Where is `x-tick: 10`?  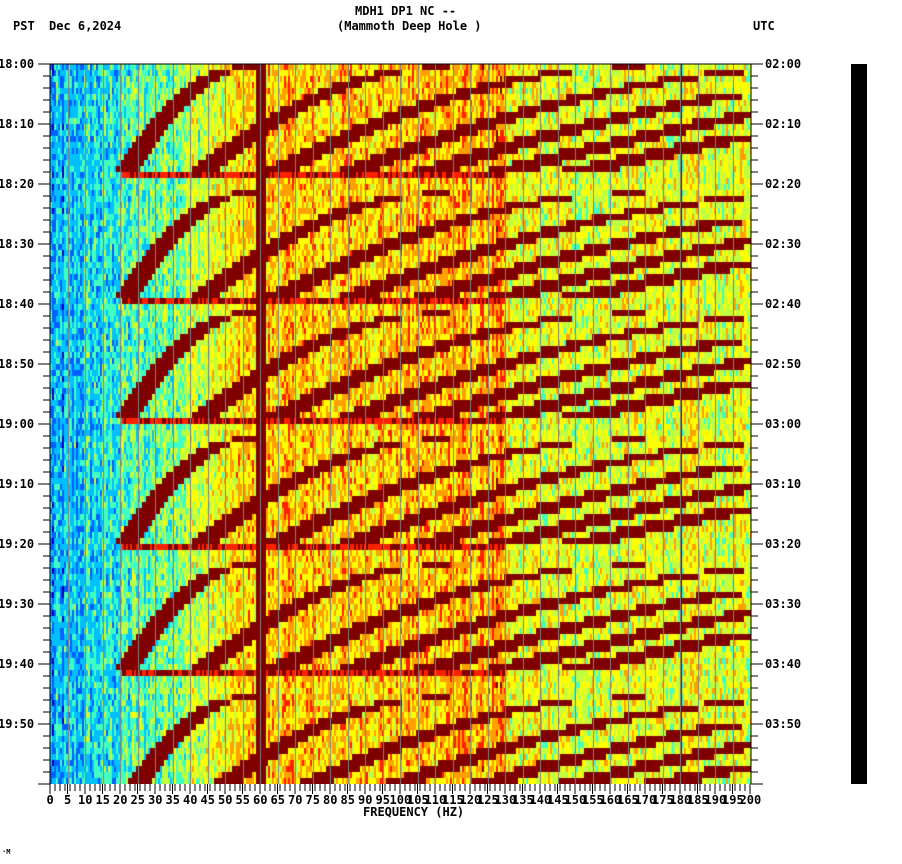 x-tick: 10 is located at coordinates (85, 800).